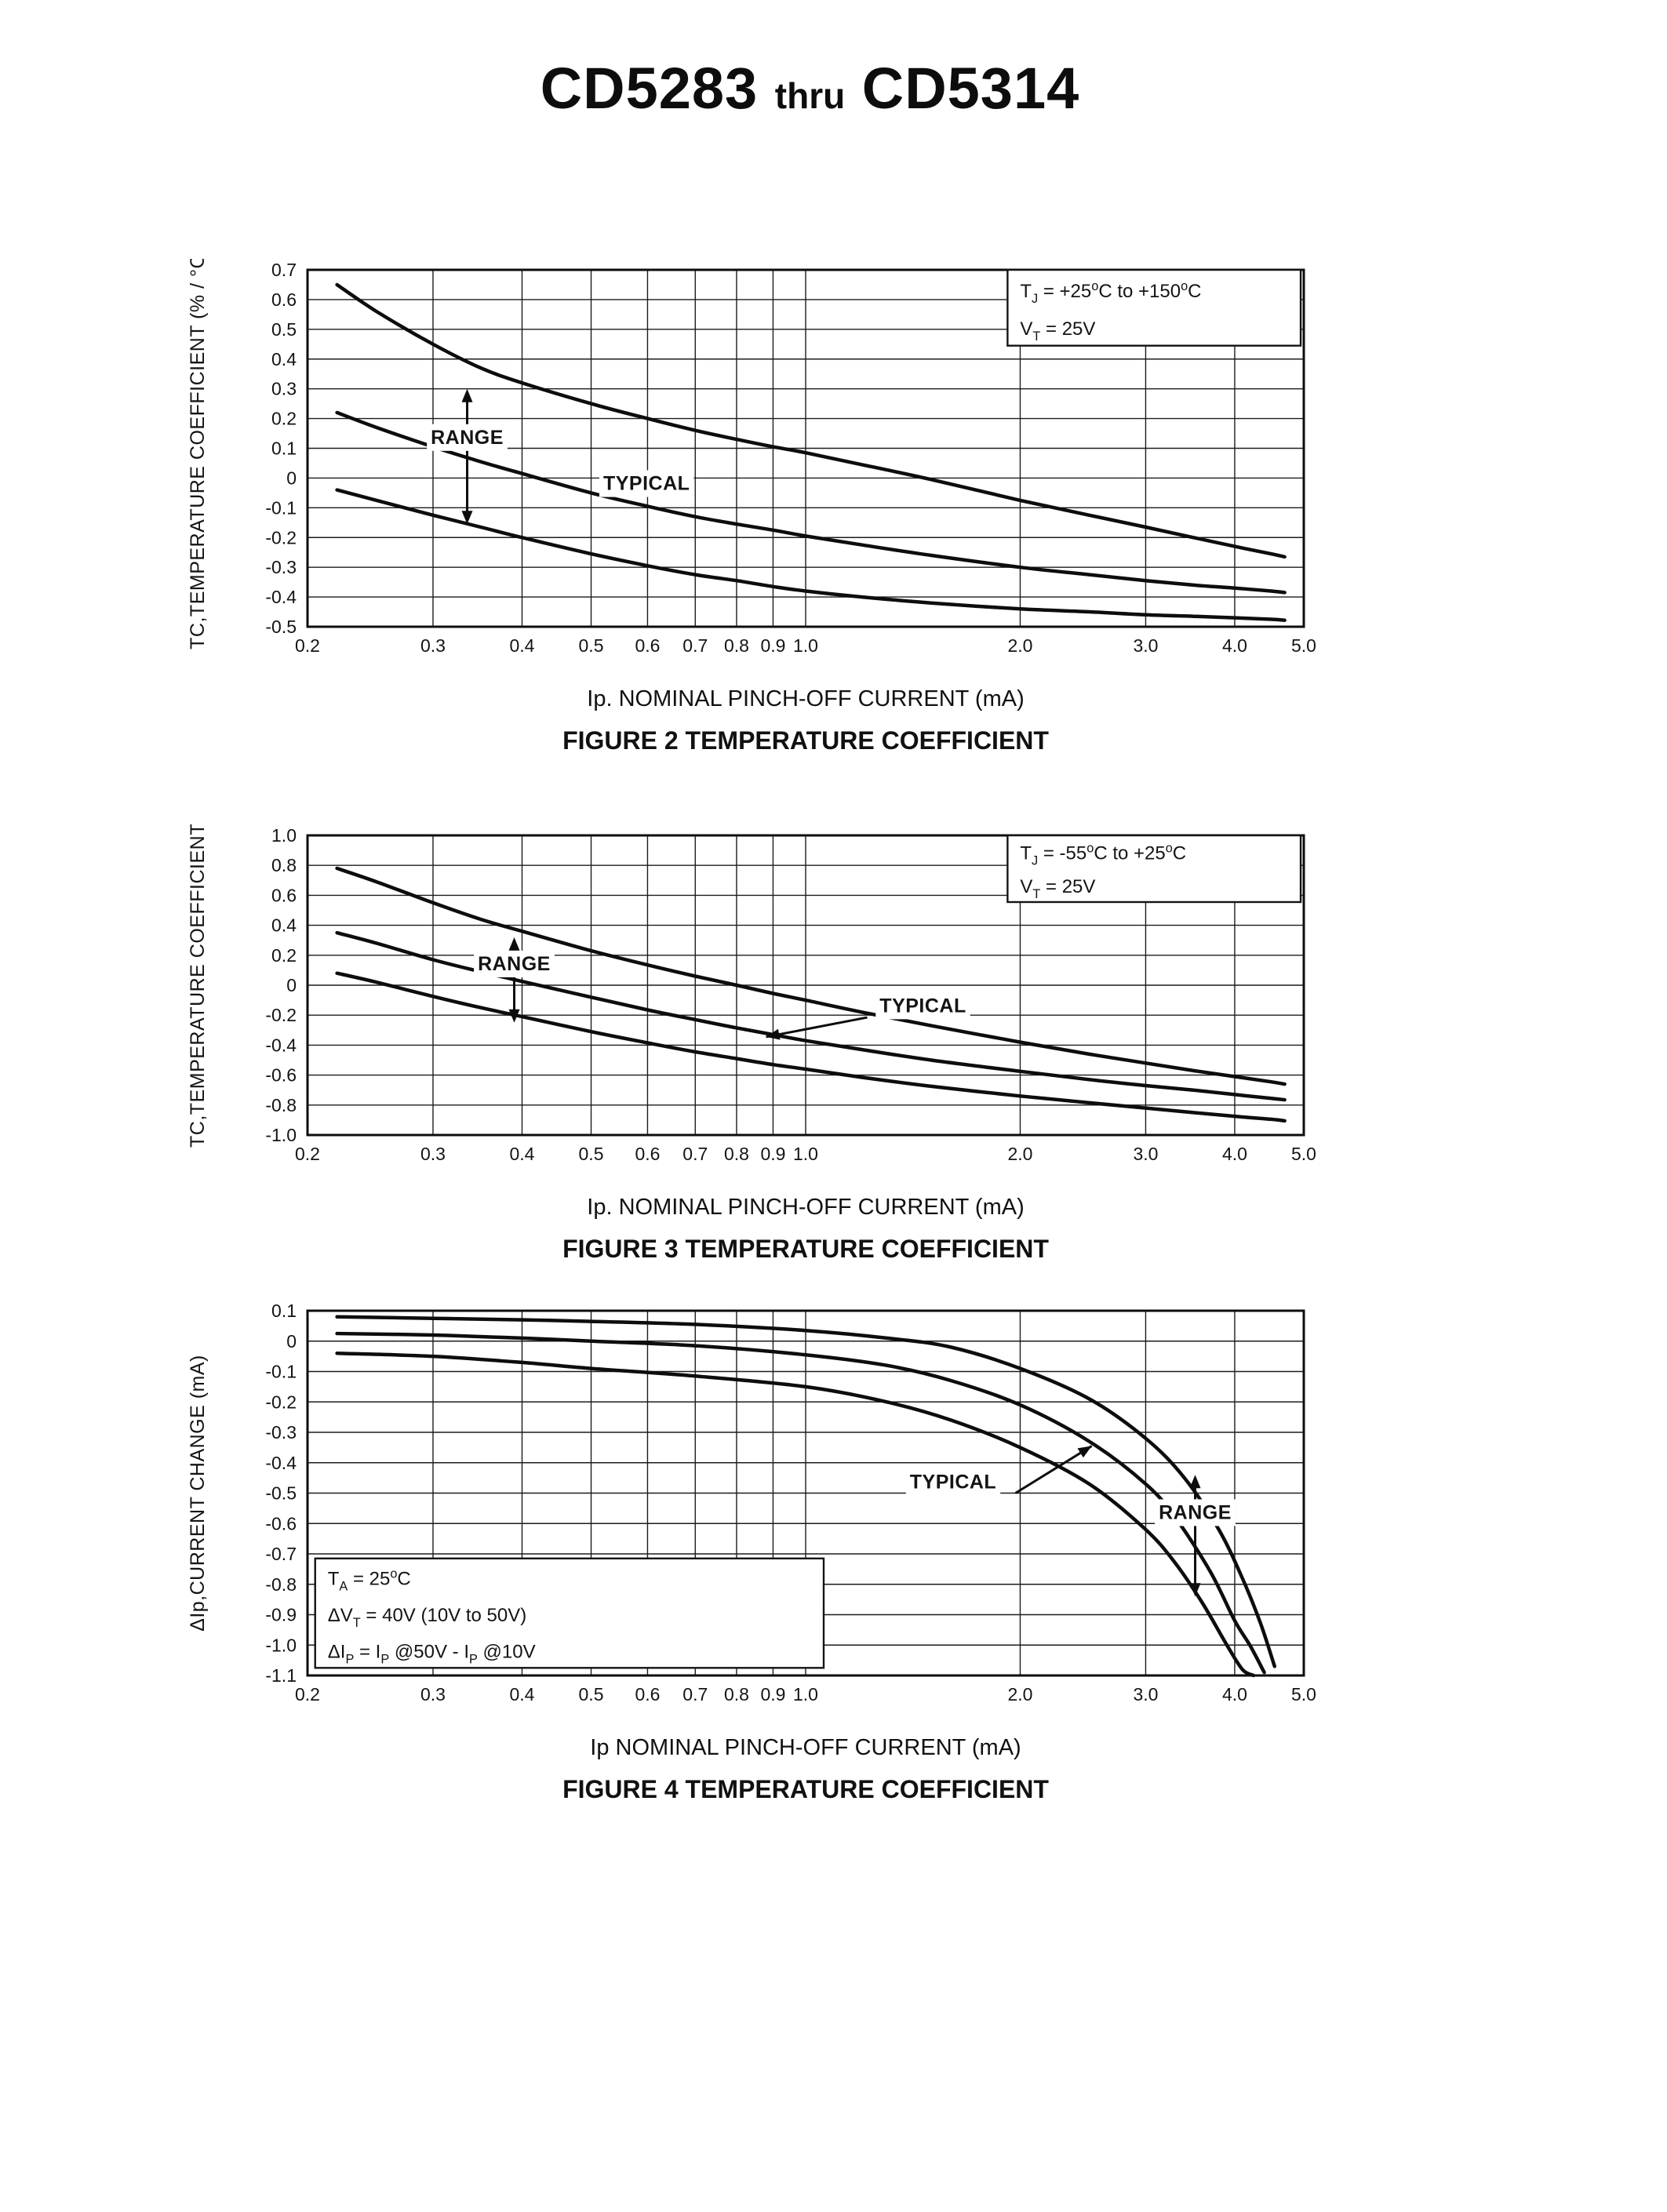  I want to click on title-thru-text: thru, so click(810, 95).